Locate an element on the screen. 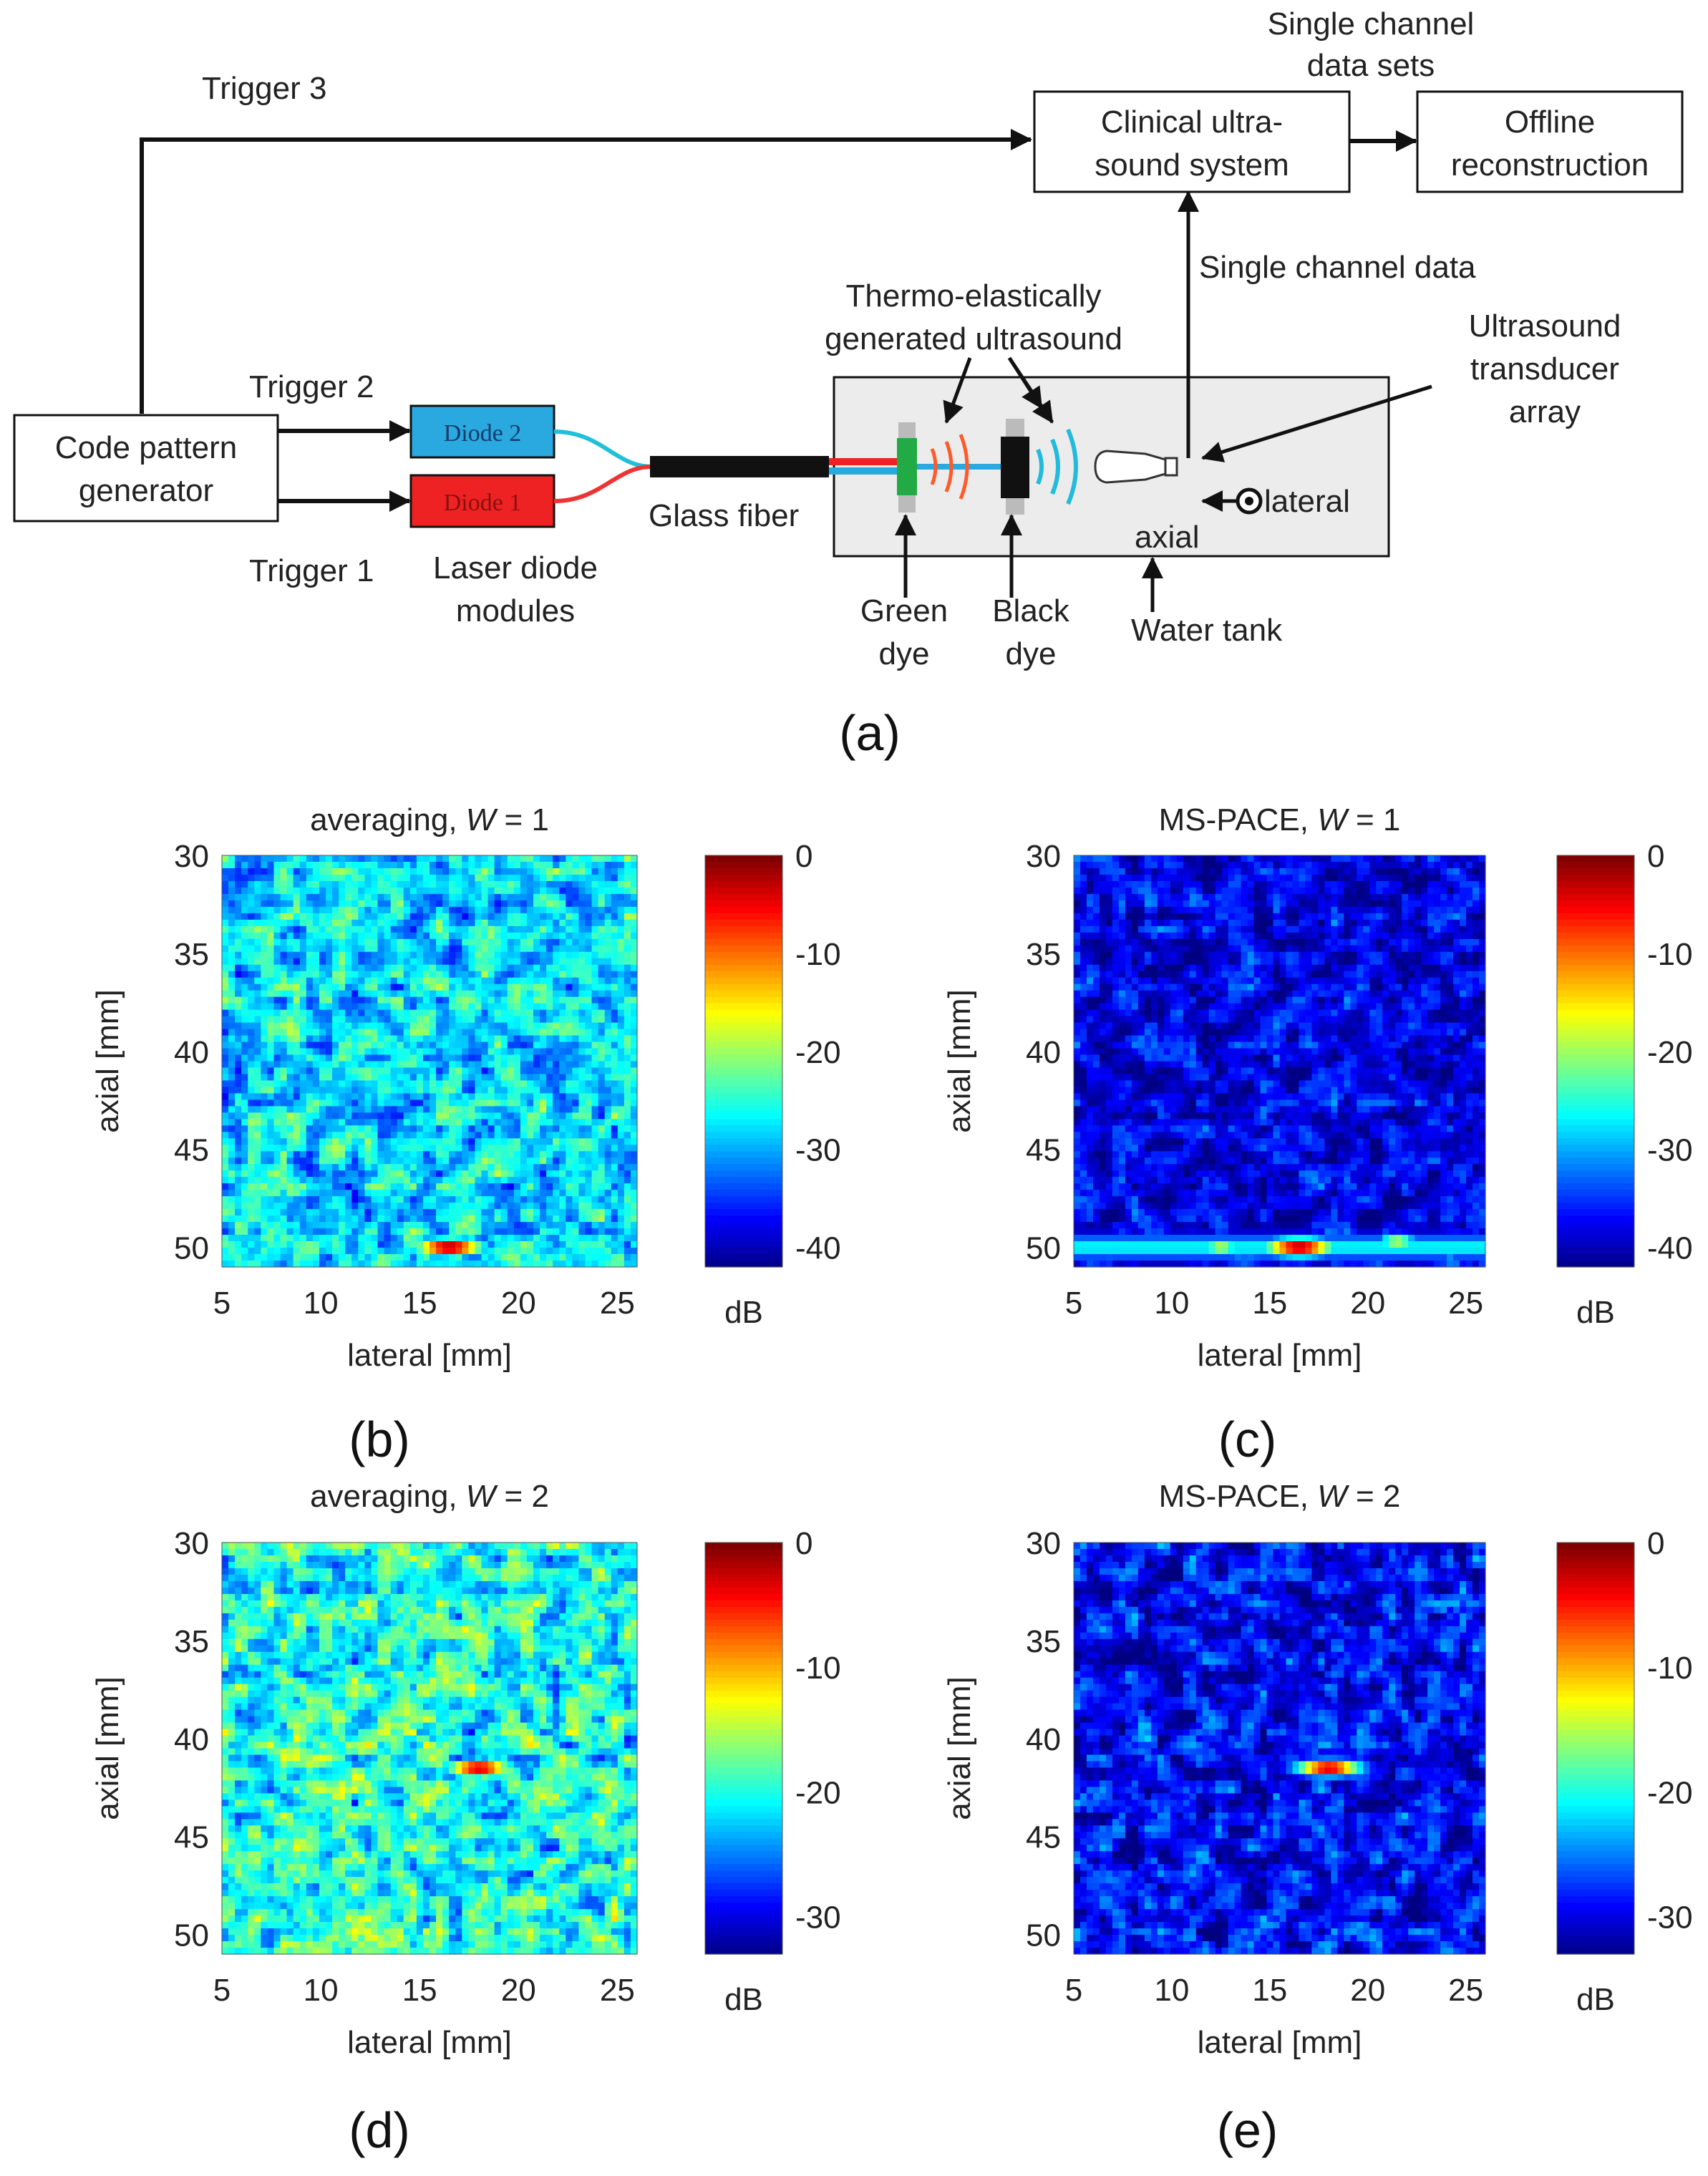 This screenshot has height=2176, width=1708. lateral-label: lateral is located at coordinates (1307, 501).